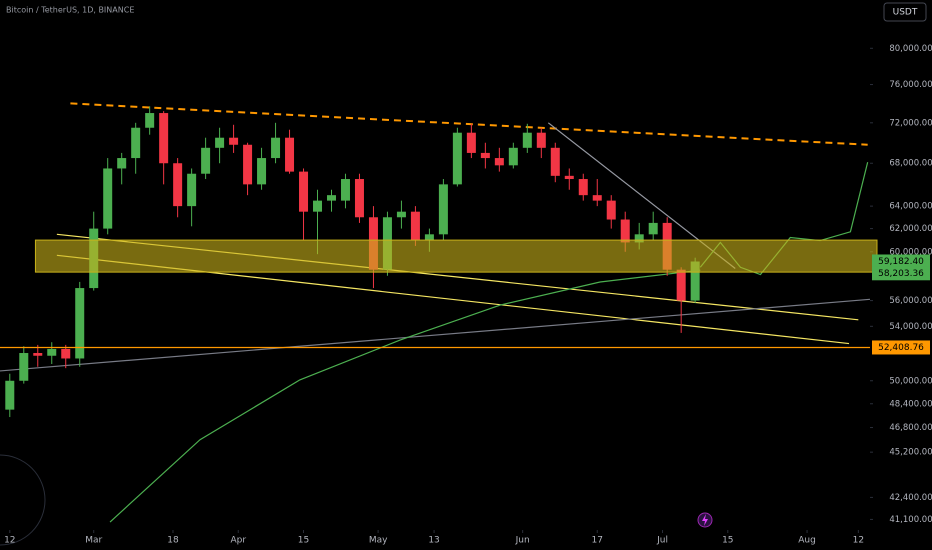  What do you see at coordinates (433, 541) in the screenshot?
I see `x-tick-label: 13` at bounding box center [433, 541].